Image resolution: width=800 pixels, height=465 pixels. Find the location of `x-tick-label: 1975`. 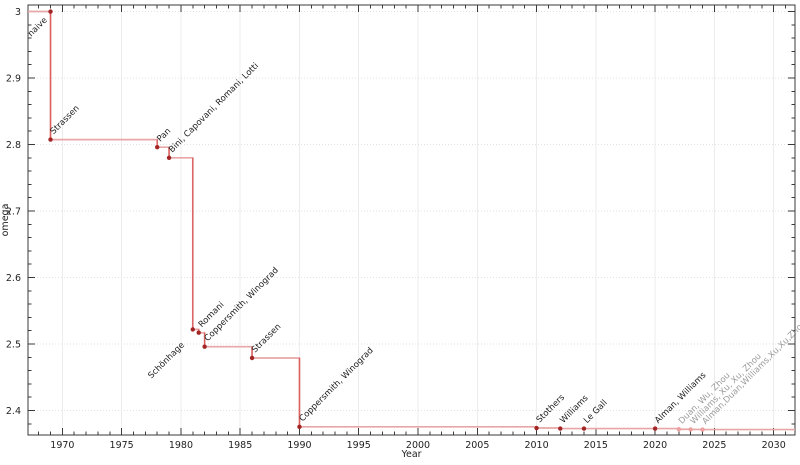

x-tick-label: 1975 is located at coordinates (122, 445).